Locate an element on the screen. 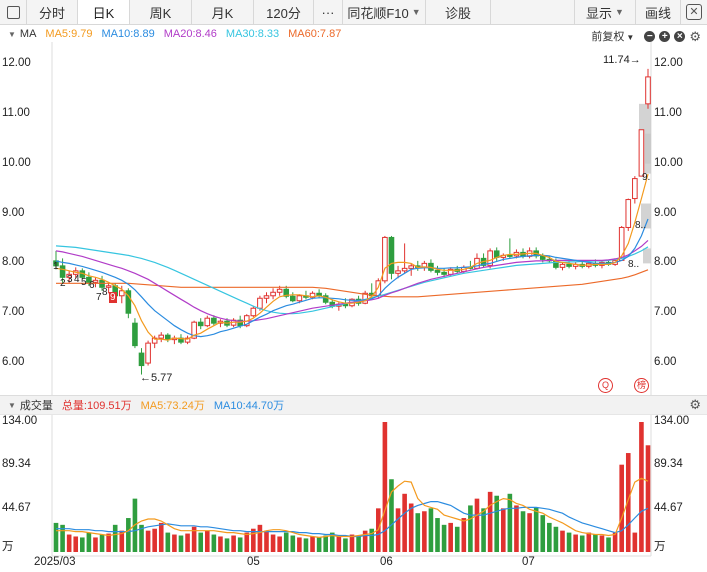 This screenshot has width=707, height=572. volume-profile-bar is located at coordinates (648, 148).